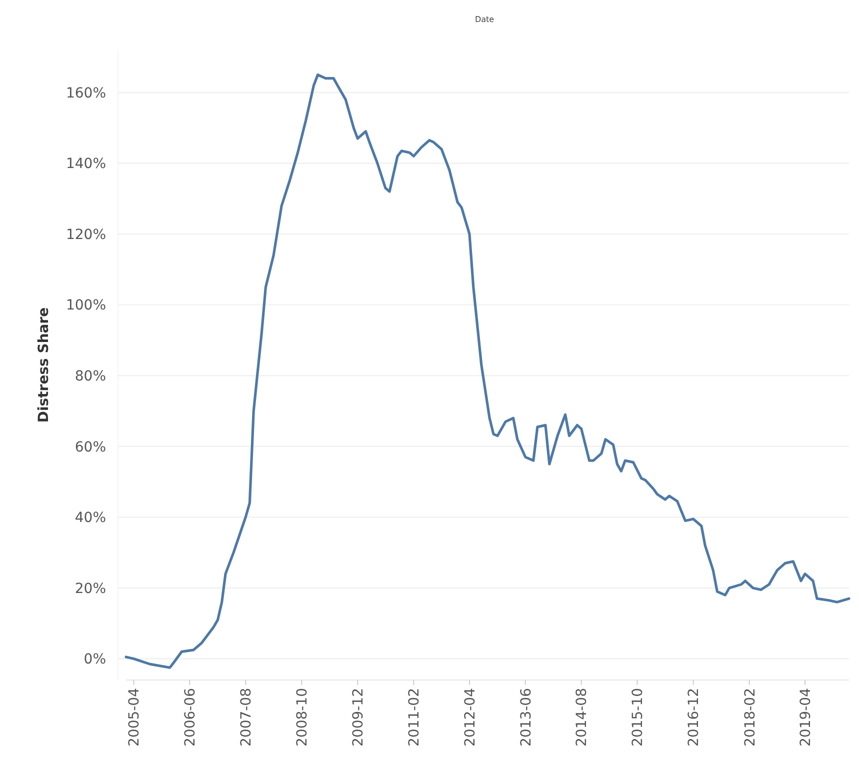 This screenshot has height=783, width=859. What do you see at coordinates (694, 717) in the screenshot?
I see `x-tick-label: 2016-12` at bounding box center [694, 717].